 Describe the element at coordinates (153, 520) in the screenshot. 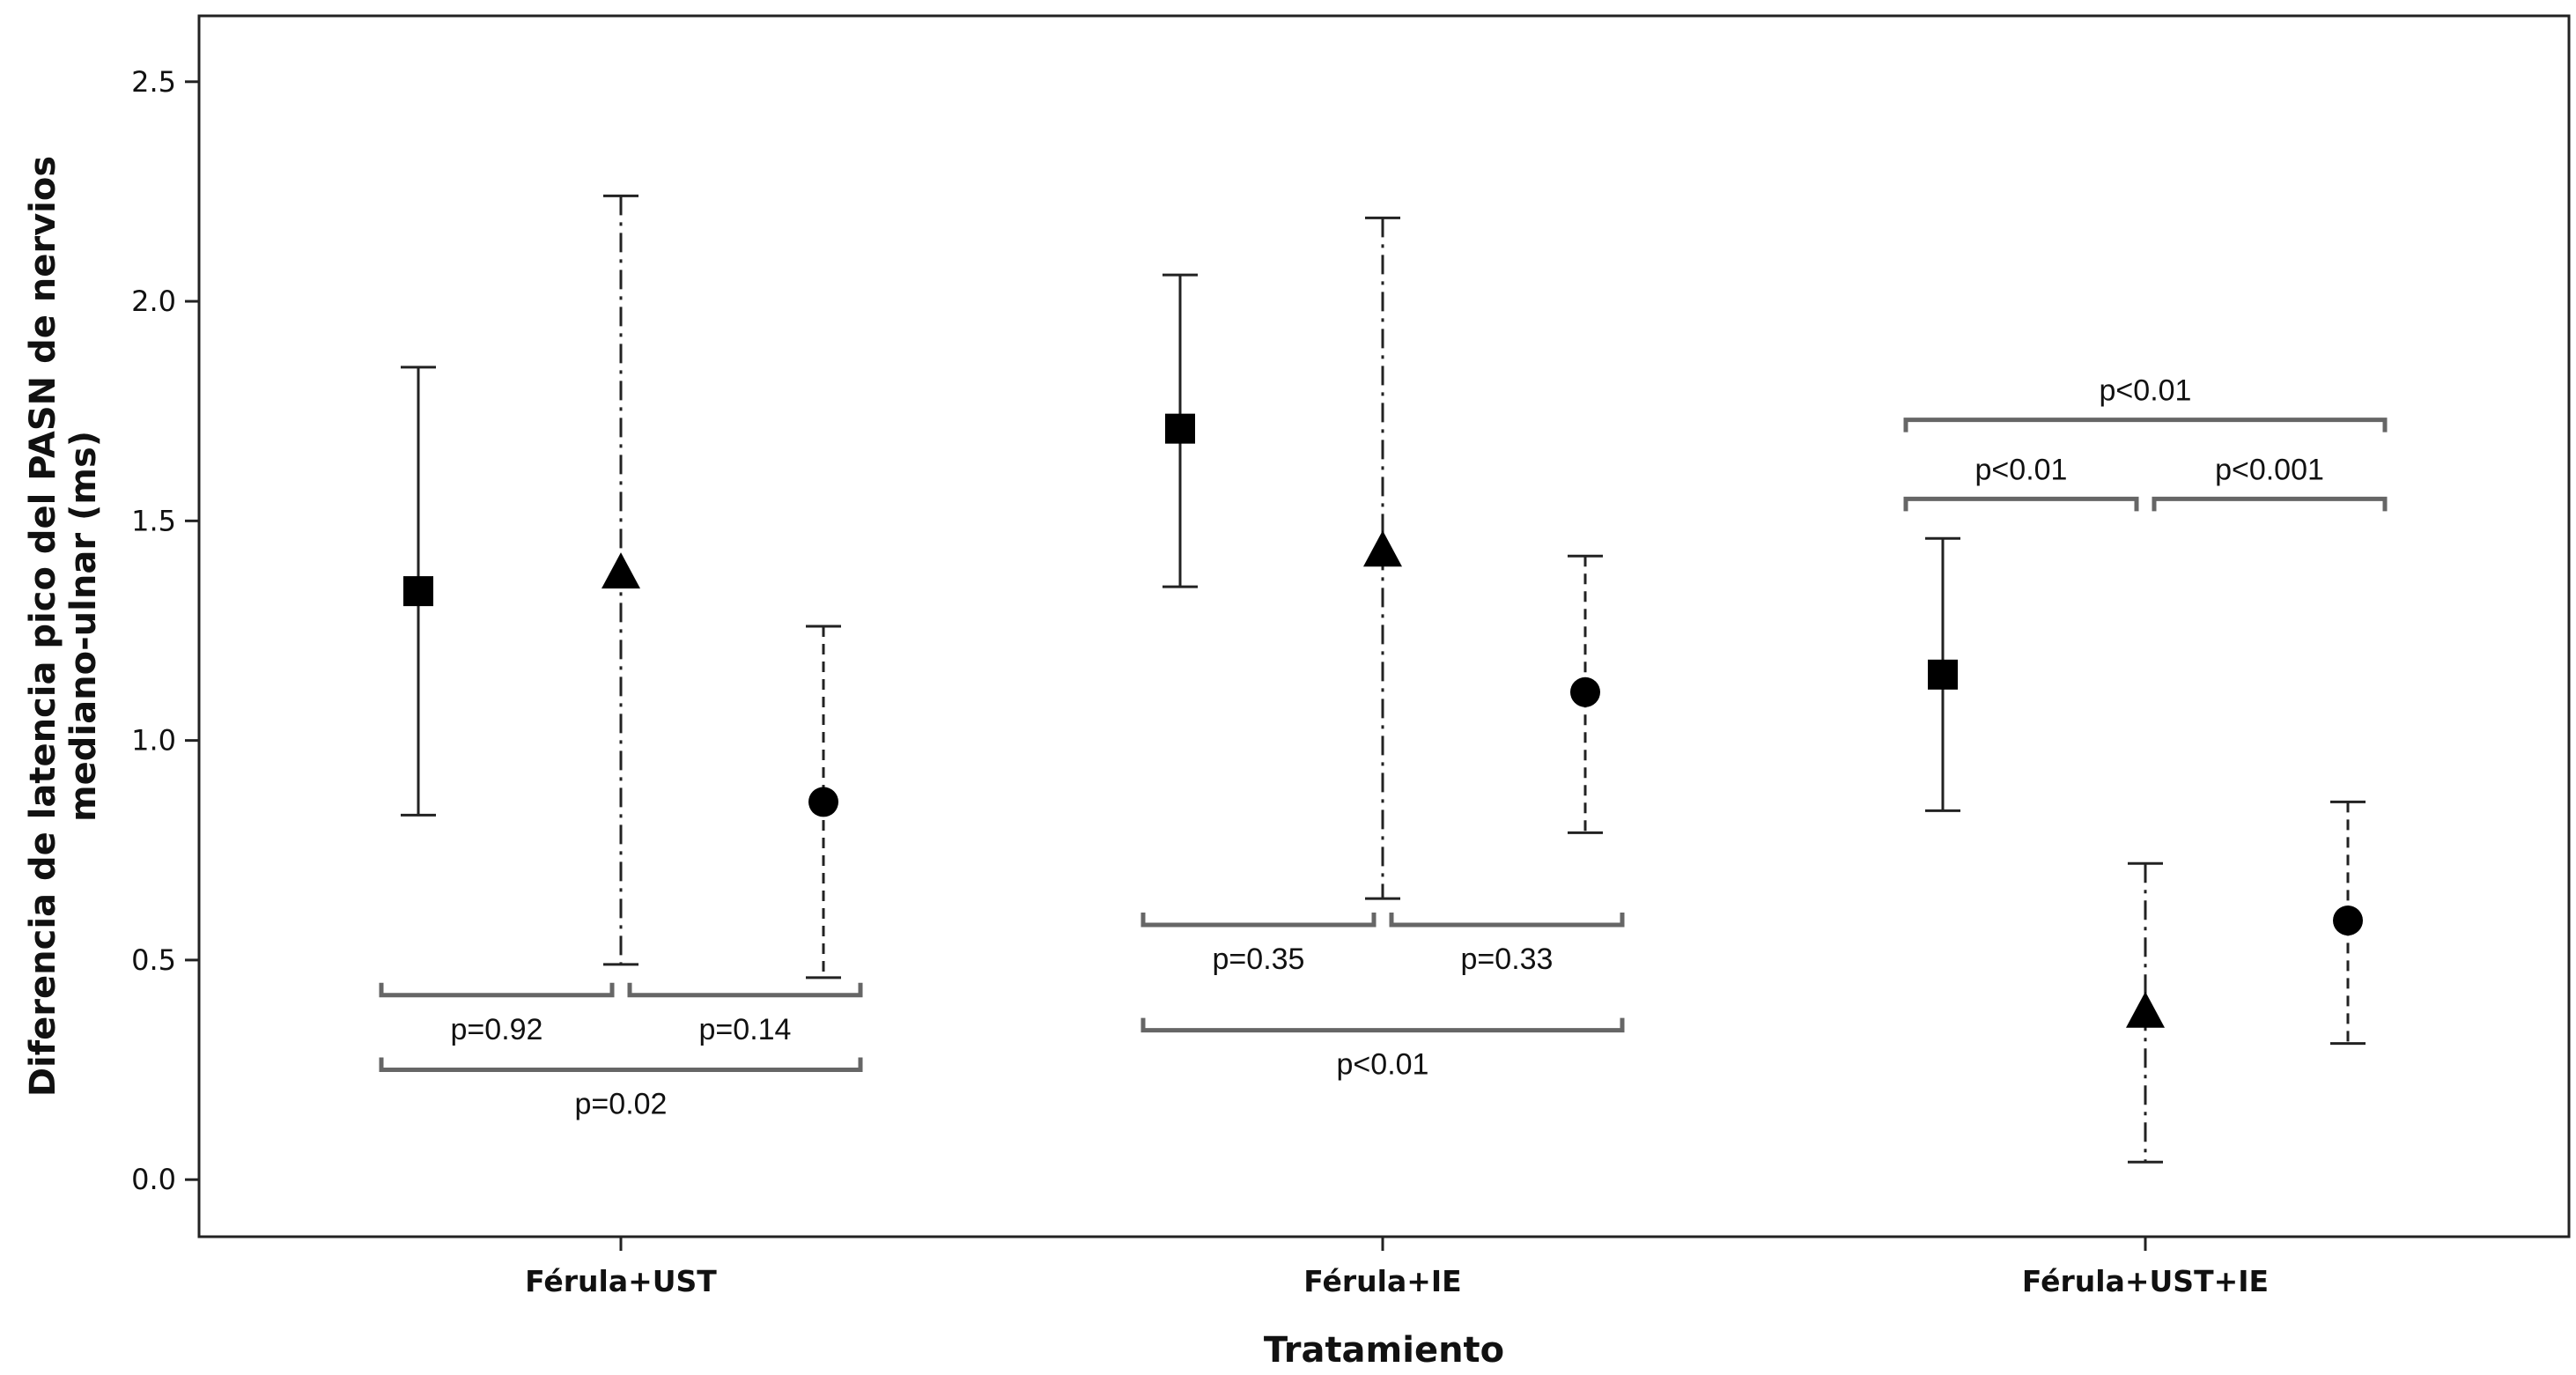

I see `y-tick-label: 1.5` at that location.